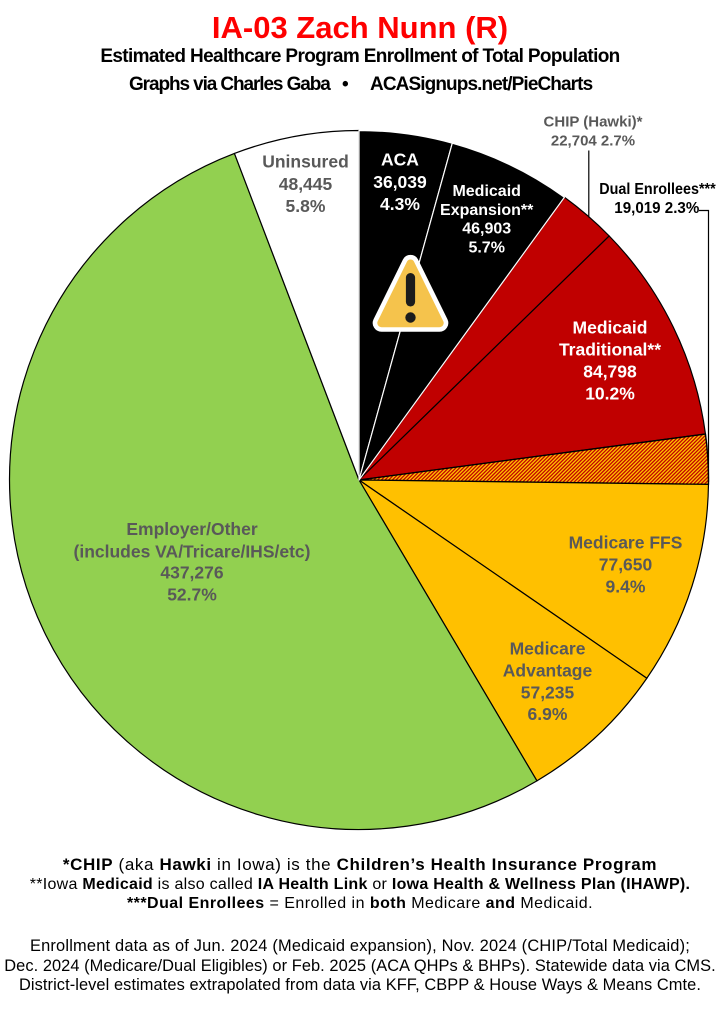 The width and height of the screenshot is (720, 1010). I want to click on svg-text: 52.7%, so click(192, 595).